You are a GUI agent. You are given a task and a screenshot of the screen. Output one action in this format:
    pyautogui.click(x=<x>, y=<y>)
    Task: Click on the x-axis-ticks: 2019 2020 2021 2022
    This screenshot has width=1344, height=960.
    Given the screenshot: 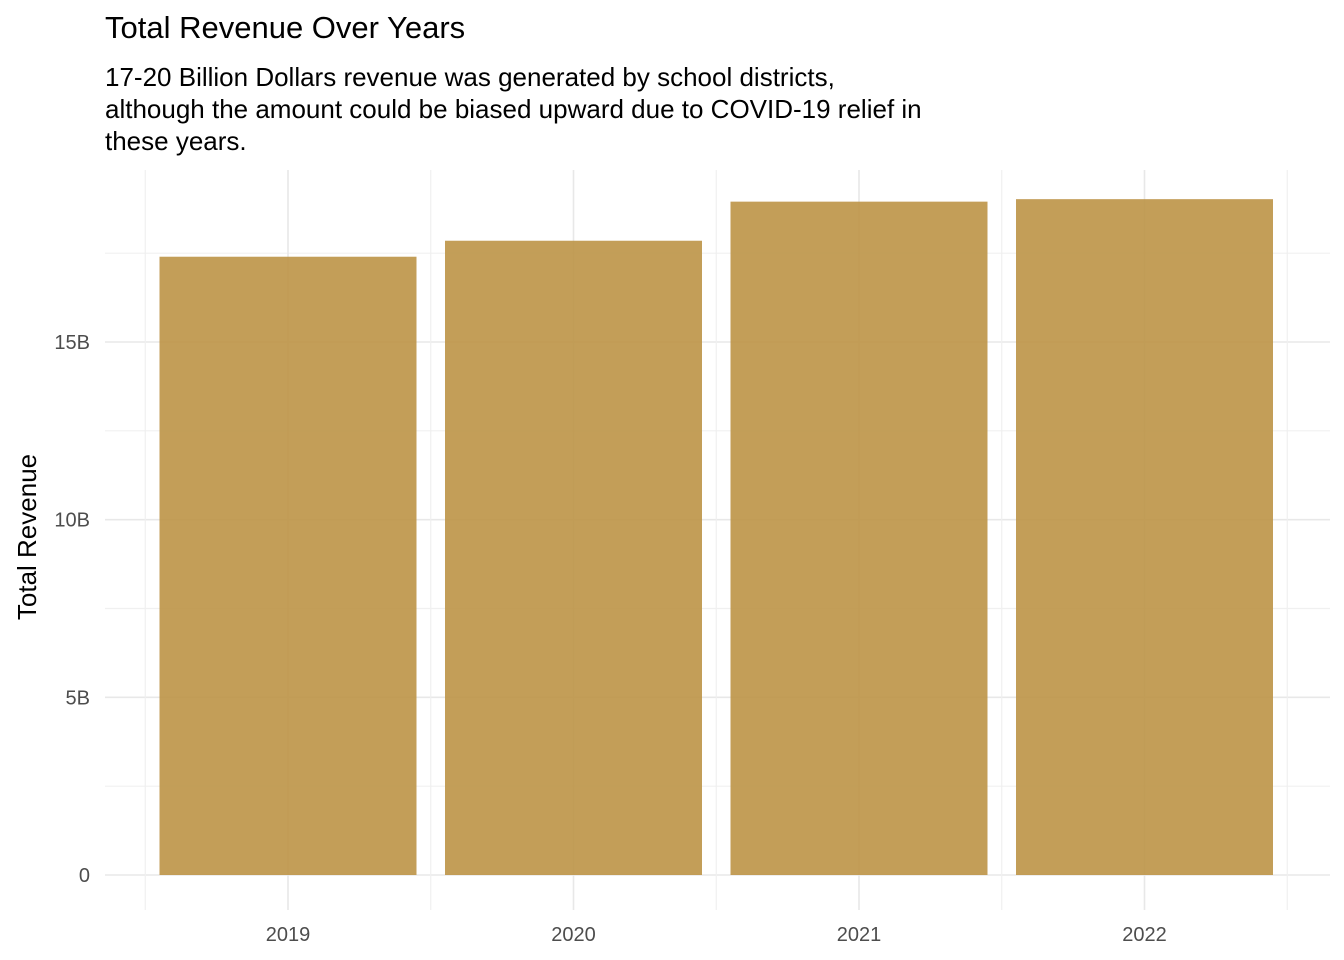 What is the action you would take?
    pyautogui.click(x=716, y=935)
    